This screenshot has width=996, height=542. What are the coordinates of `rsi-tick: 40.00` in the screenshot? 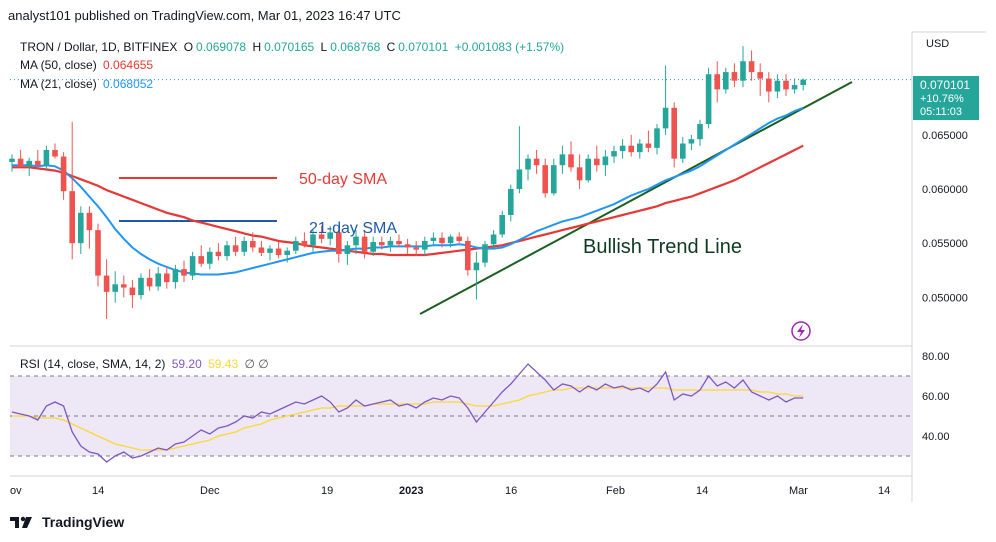 It's located at (936, 437).